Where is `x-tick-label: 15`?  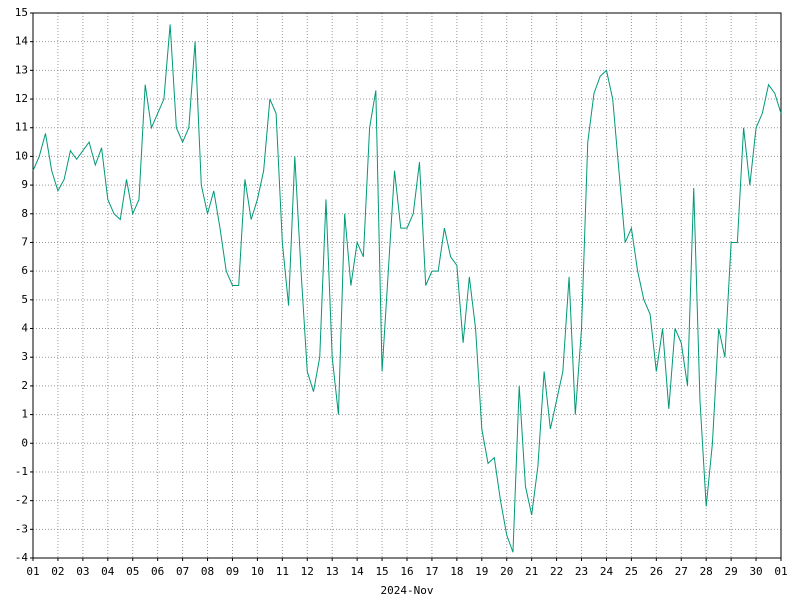 x-tick-label: 15 is located at coordinates (381, 571).